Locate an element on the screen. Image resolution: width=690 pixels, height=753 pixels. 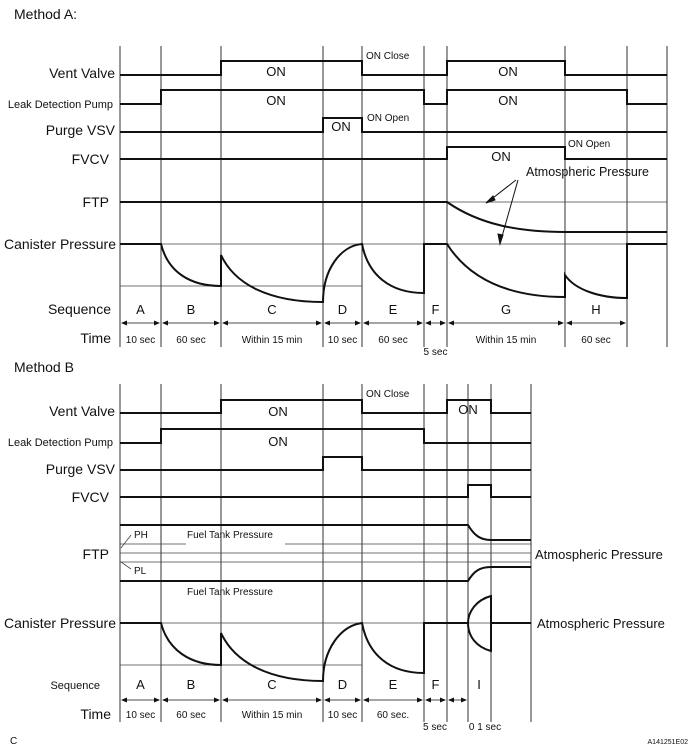
pl-label: PL is located at coordinates (140, 571).